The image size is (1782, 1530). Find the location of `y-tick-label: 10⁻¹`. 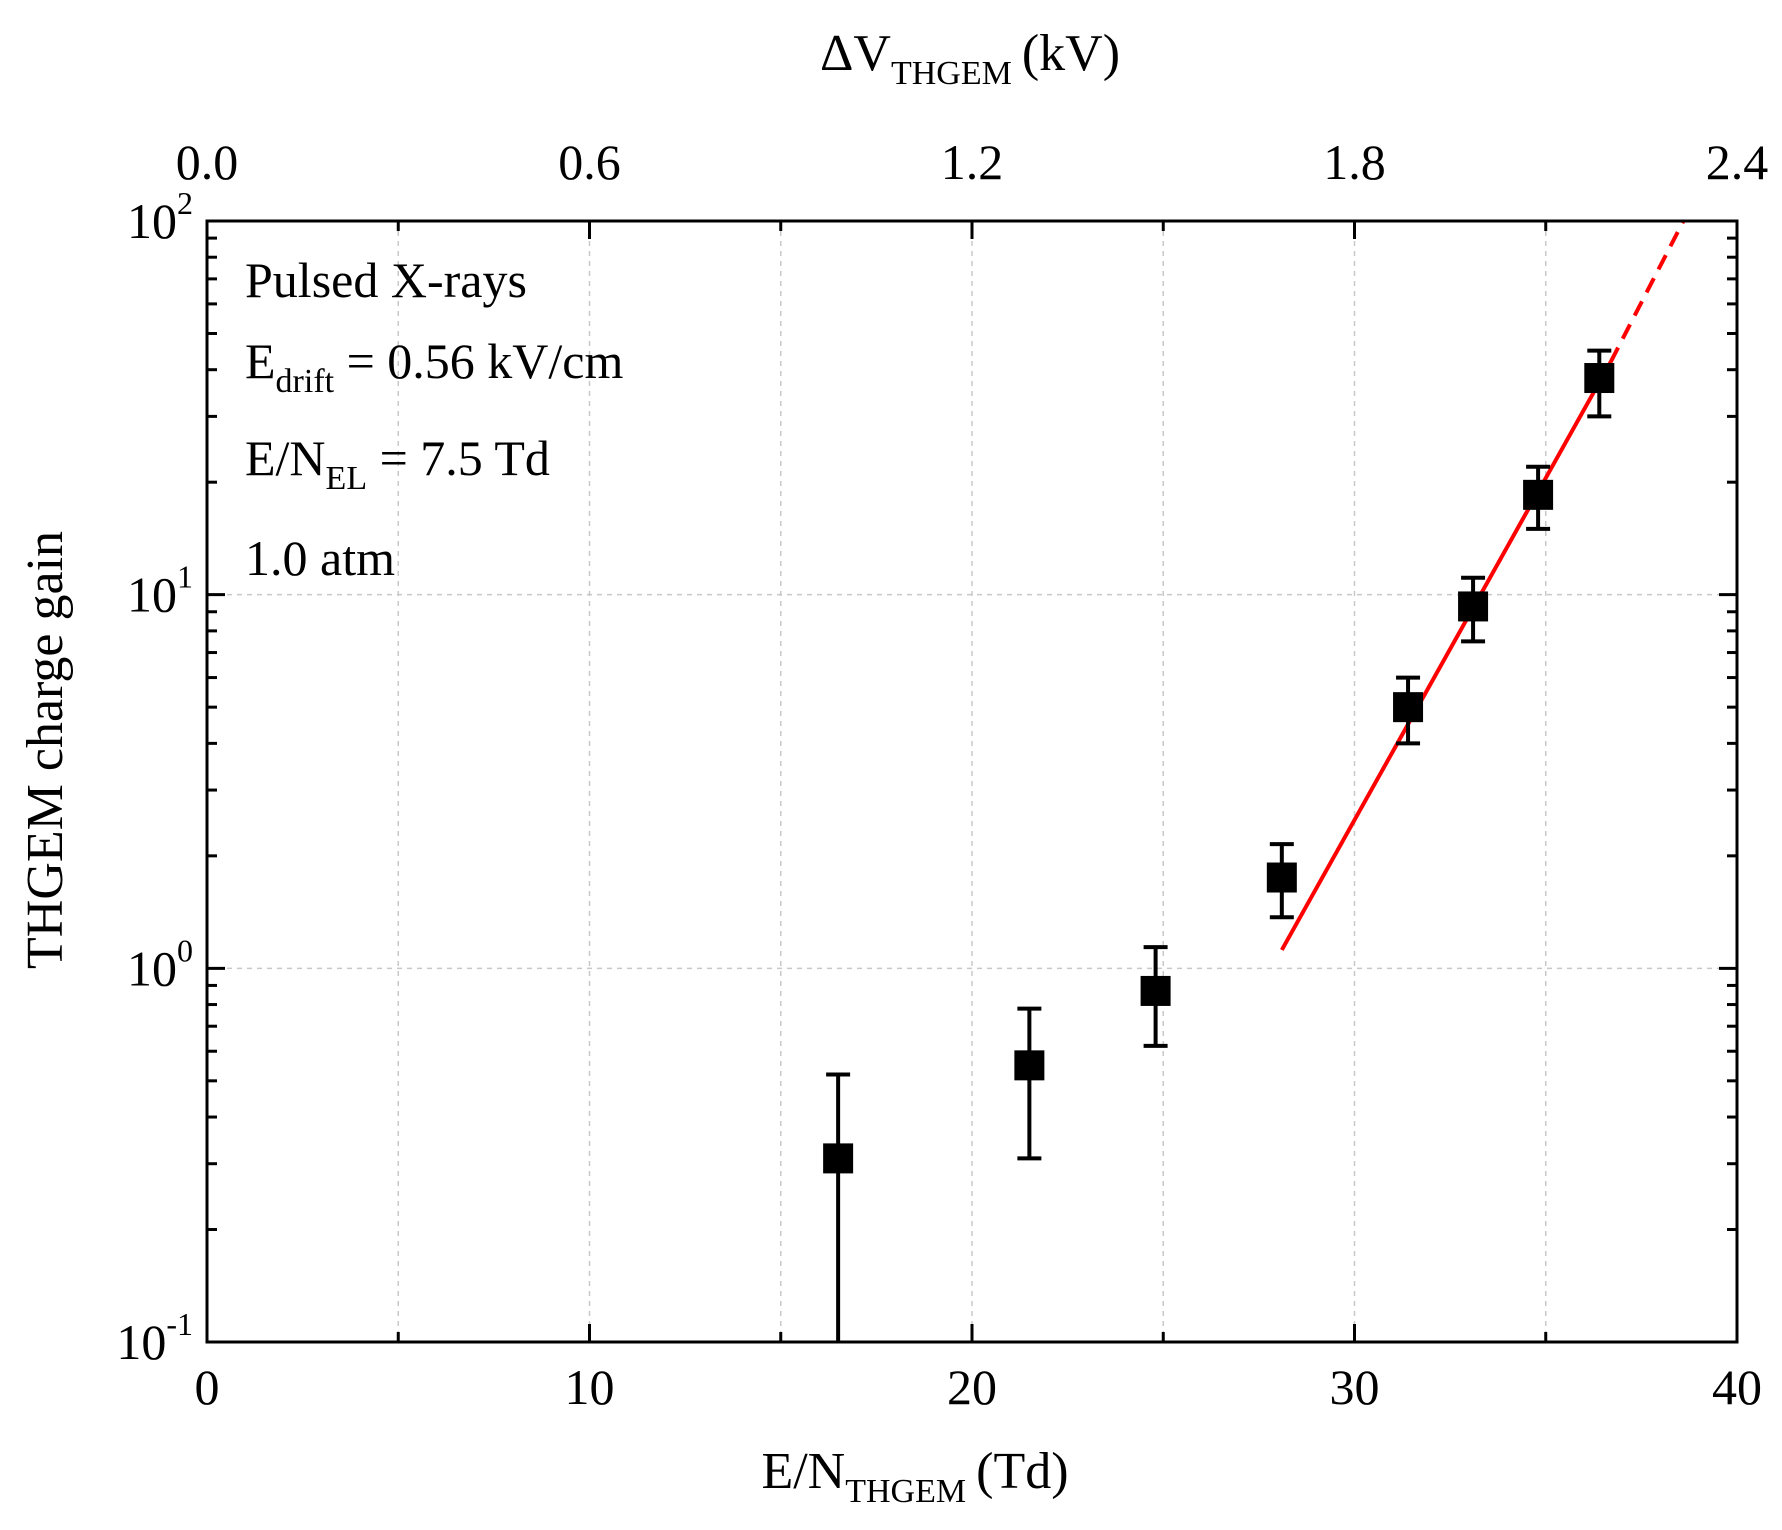

y-tick-label: 10⁻¹ is located at coordinates (154, 1338).